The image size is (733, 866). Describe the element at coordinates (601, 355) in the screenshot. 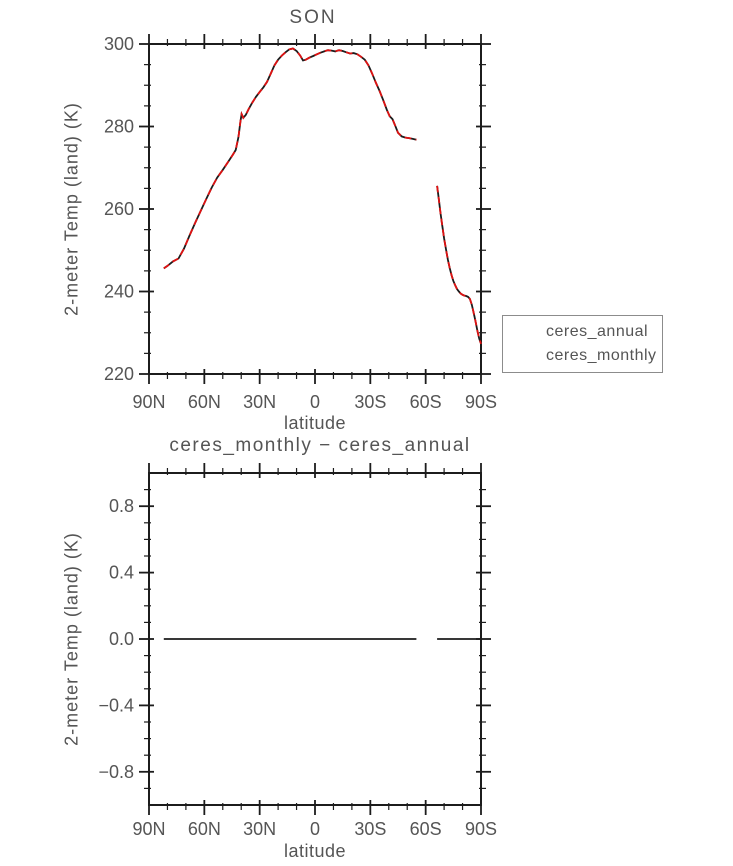

I see `legend-label-ceres-monthly: ceres_monthly` at that location.